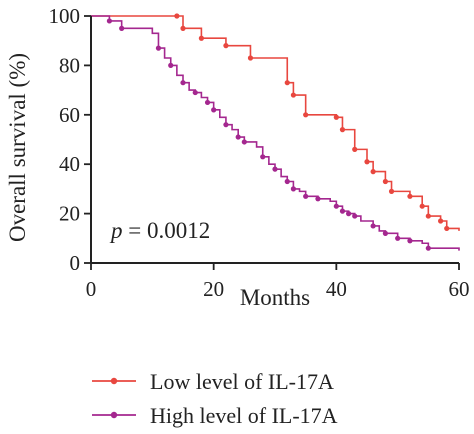  Describe the element at coordinates (17, 147) in the screenshot. I see `y-axis-title: Overall survival (%)` at that location.